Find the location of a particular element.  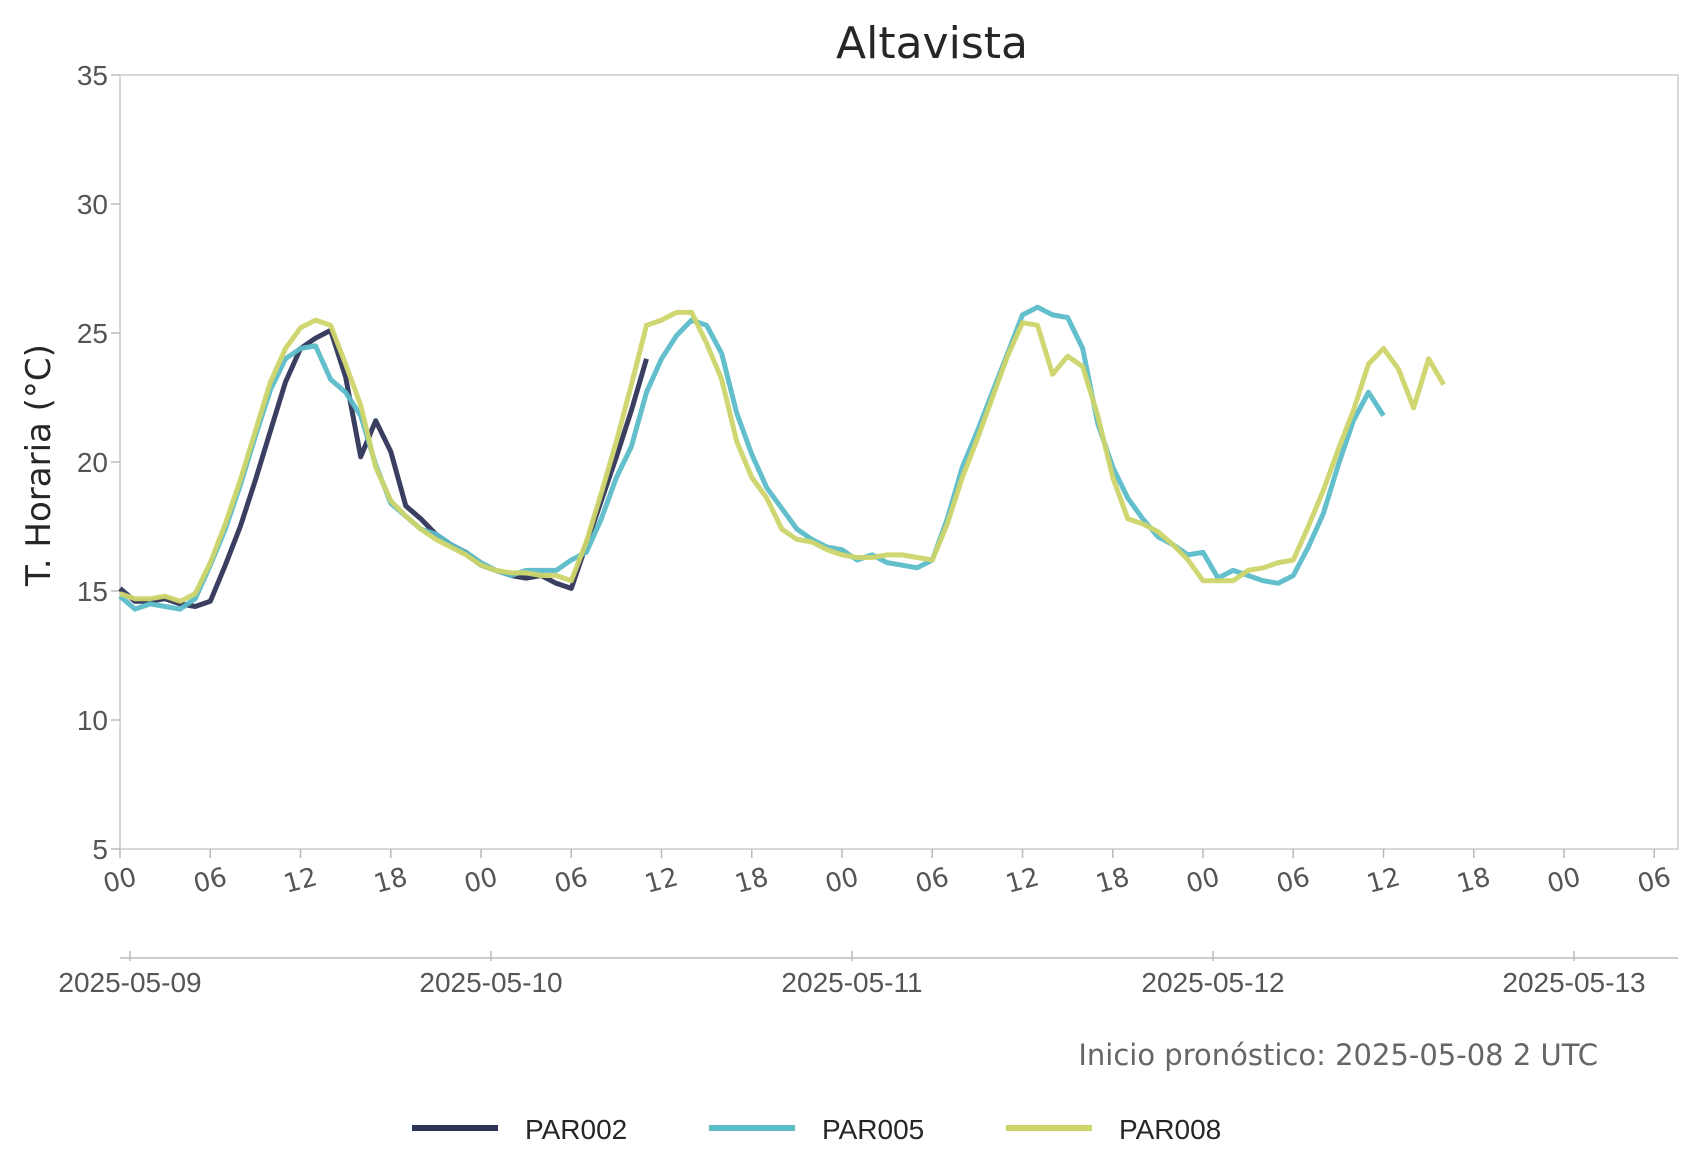

series-line-par002 is located at coordinates (383, 468).